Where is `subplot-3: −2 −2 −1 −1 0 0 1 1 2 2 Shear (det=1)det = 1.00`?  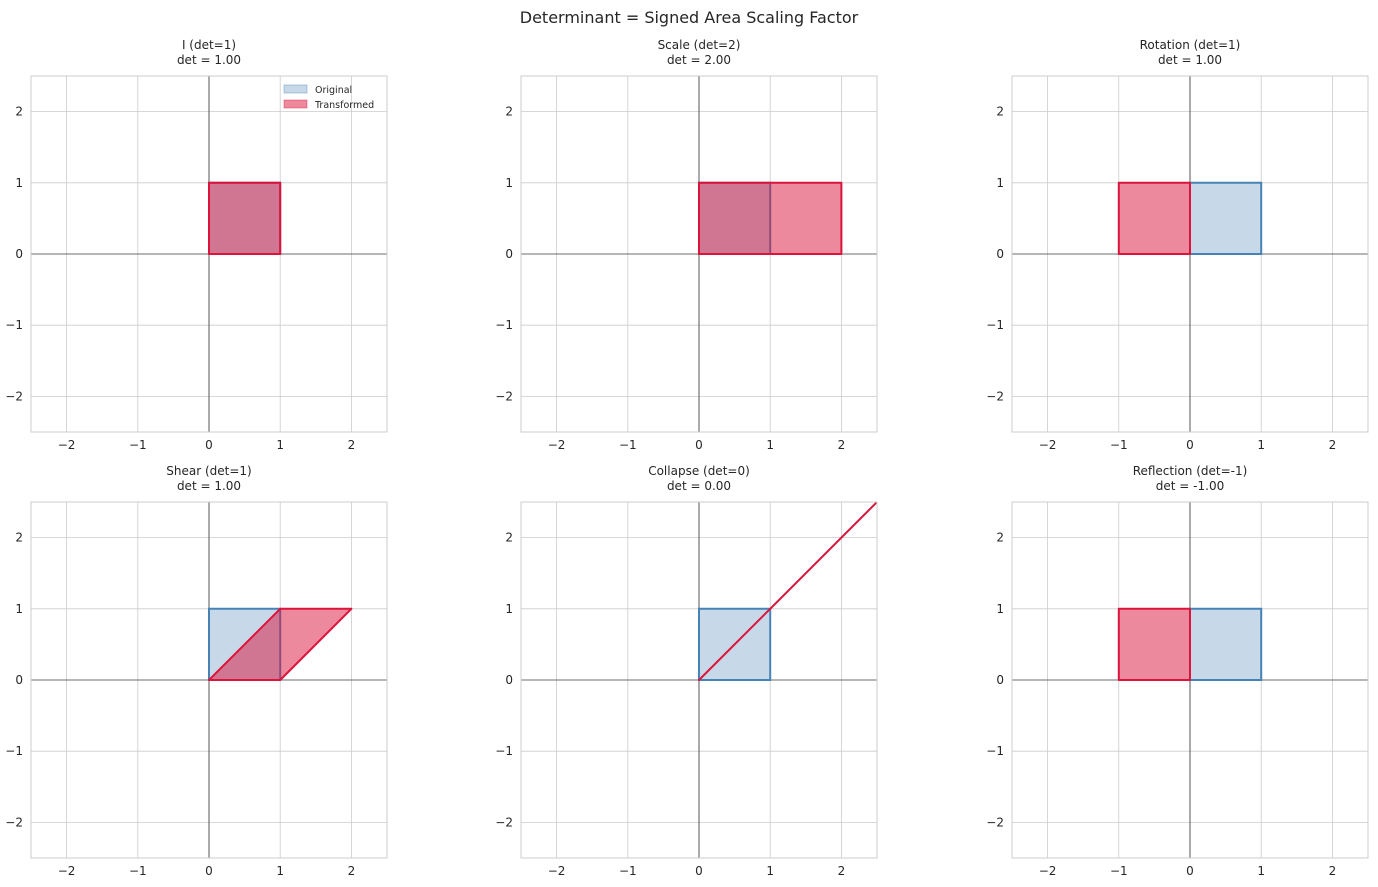
subplot-3: −2 −2 −1 −1 0 0 1 1 2 2 Shear (det=1)det = 1.00 is located at coordinates (196, 671).